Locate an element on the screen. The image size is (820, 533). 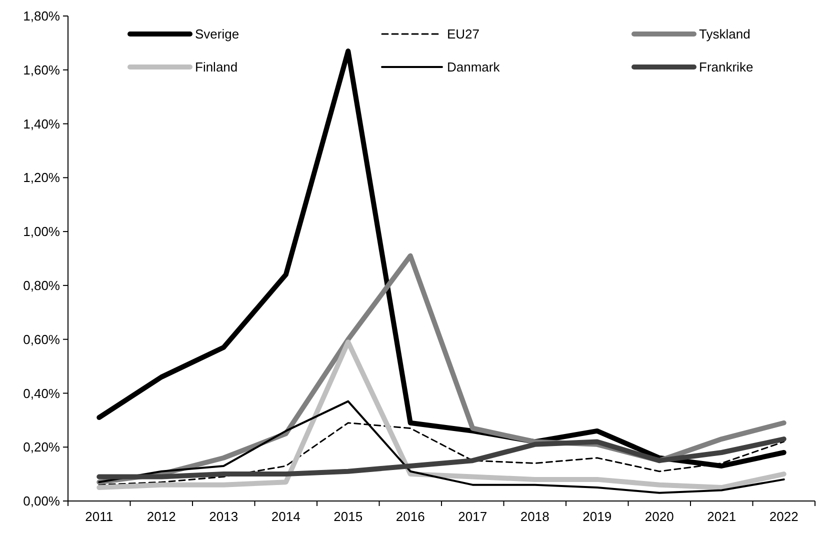
x-tick-label: 2015 is located at coordinates (348, 516).